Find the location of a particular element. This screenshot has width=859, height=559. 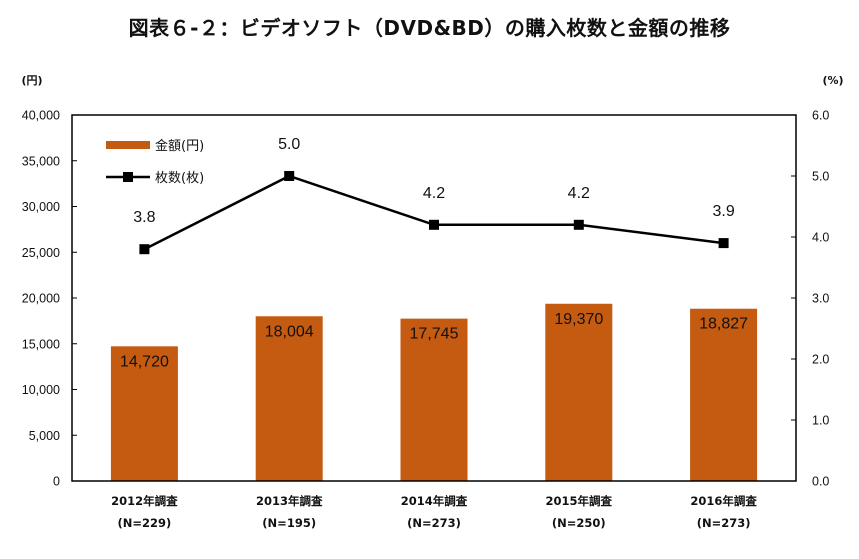

left-axis-tick-label: 35,000 is located at coordinates (41, 161).